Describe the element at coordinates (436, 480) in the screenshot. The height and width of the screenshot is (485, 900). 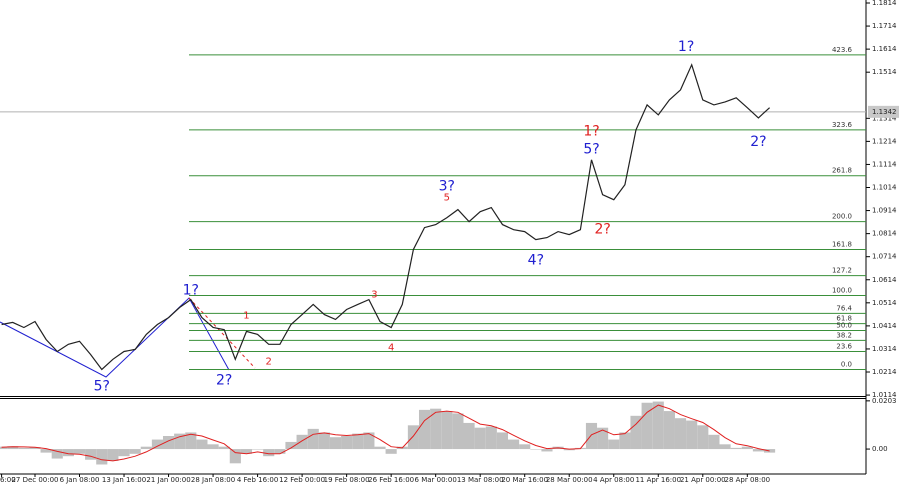
I see `x-tick-label: 6 Mar 00:00` at that location.